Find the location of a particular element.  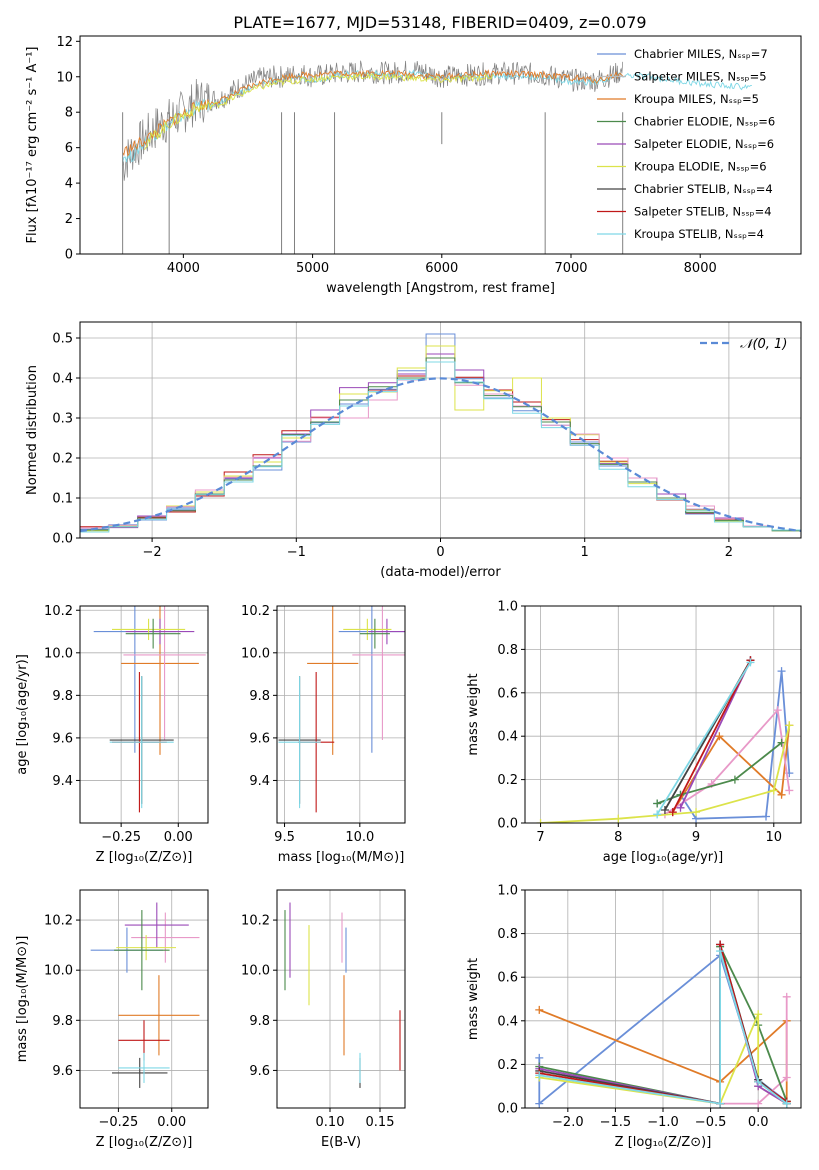

y-tick-label: 0.3 is located at coordinates (62, 419).